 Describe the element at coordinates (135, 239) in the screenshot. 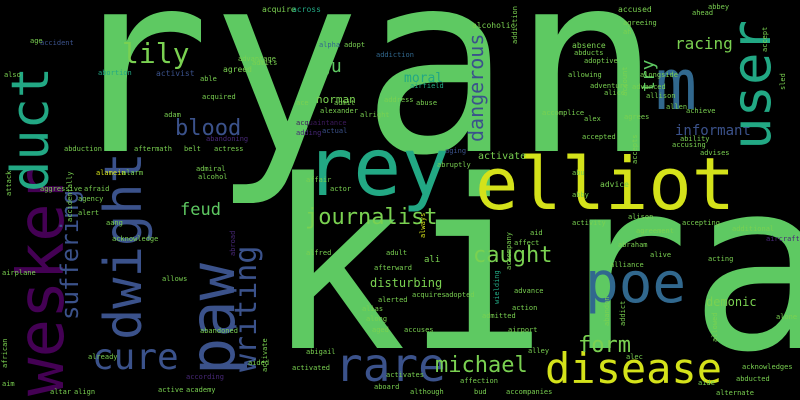

I see `word-acknowledge: acknowledge` at that location.